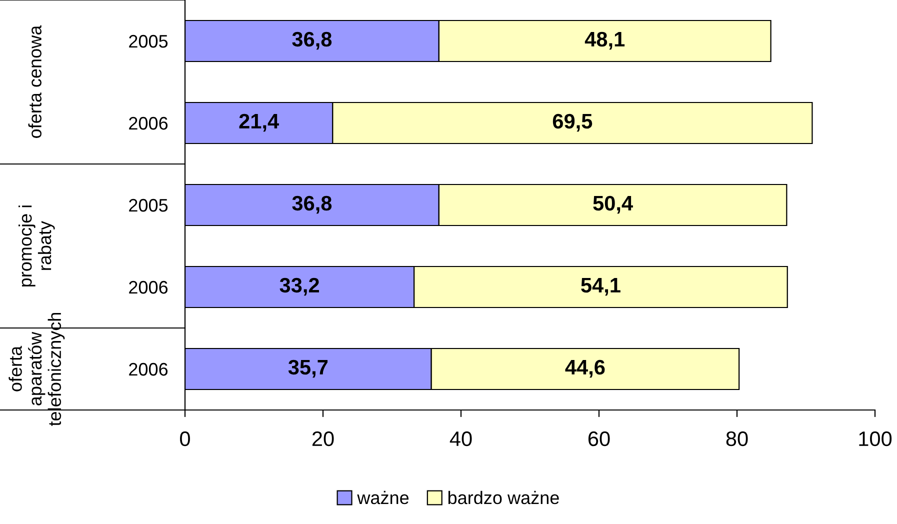  What do you see at coordinates (36, 246) in the screenshot?
I see `text: promocje i rabaty` at bounding box center [36, 246].